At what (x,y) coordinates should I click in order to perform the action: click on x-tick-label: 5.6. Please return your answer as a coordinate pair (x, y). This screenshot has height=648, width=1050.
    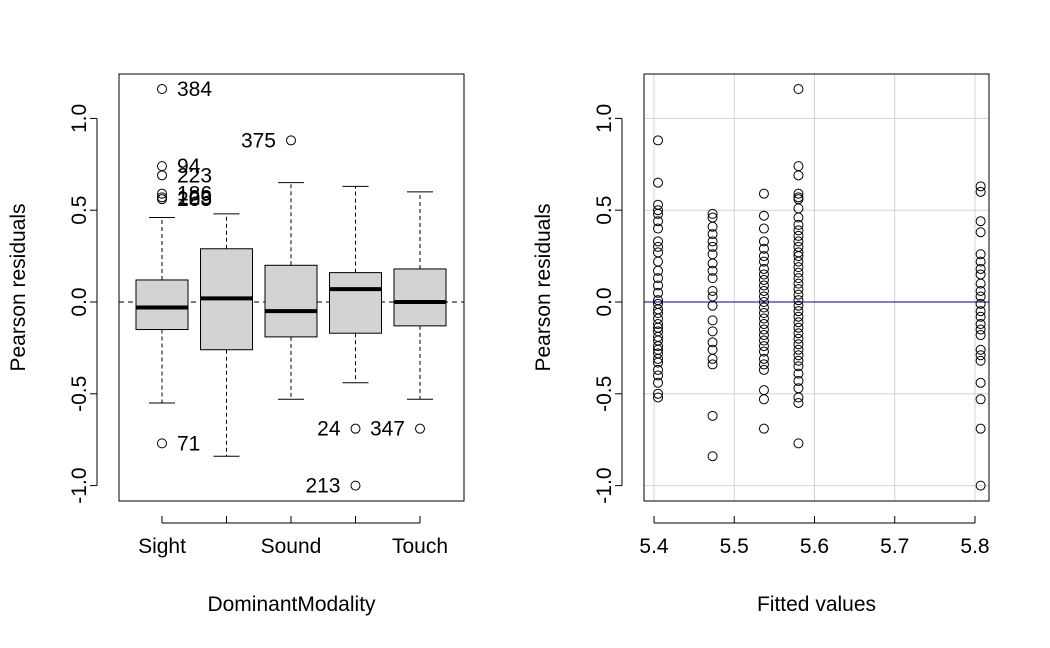
    Looking at the image, I should click on (814, 546).